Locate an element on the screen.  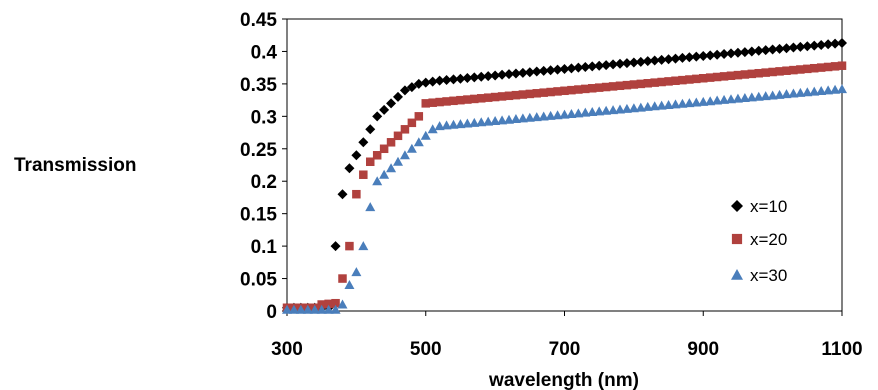
y-axis: 0 0.05 0.1 0.15 0.2 0.25 0.3 0.35 0.4 0.45 is located at coordinates (263, 166).